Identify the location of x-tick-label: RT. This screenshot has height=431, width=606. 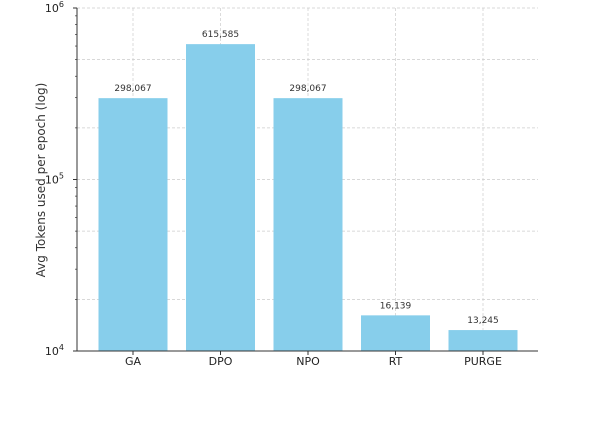
(396, 361).